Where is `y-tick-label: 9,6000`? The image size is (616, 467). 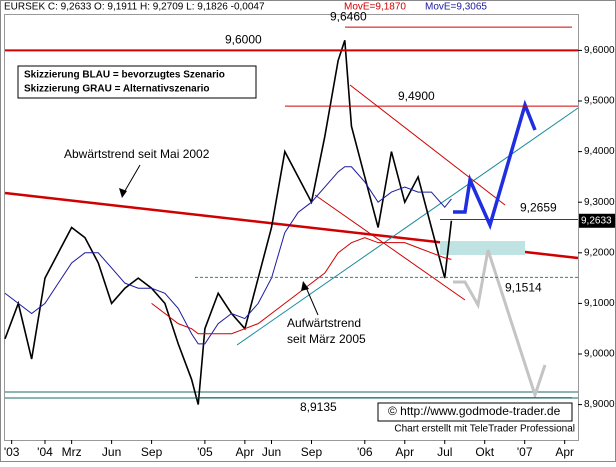
y-tick-label: 9,6000 is located at coordinates (599, 50).